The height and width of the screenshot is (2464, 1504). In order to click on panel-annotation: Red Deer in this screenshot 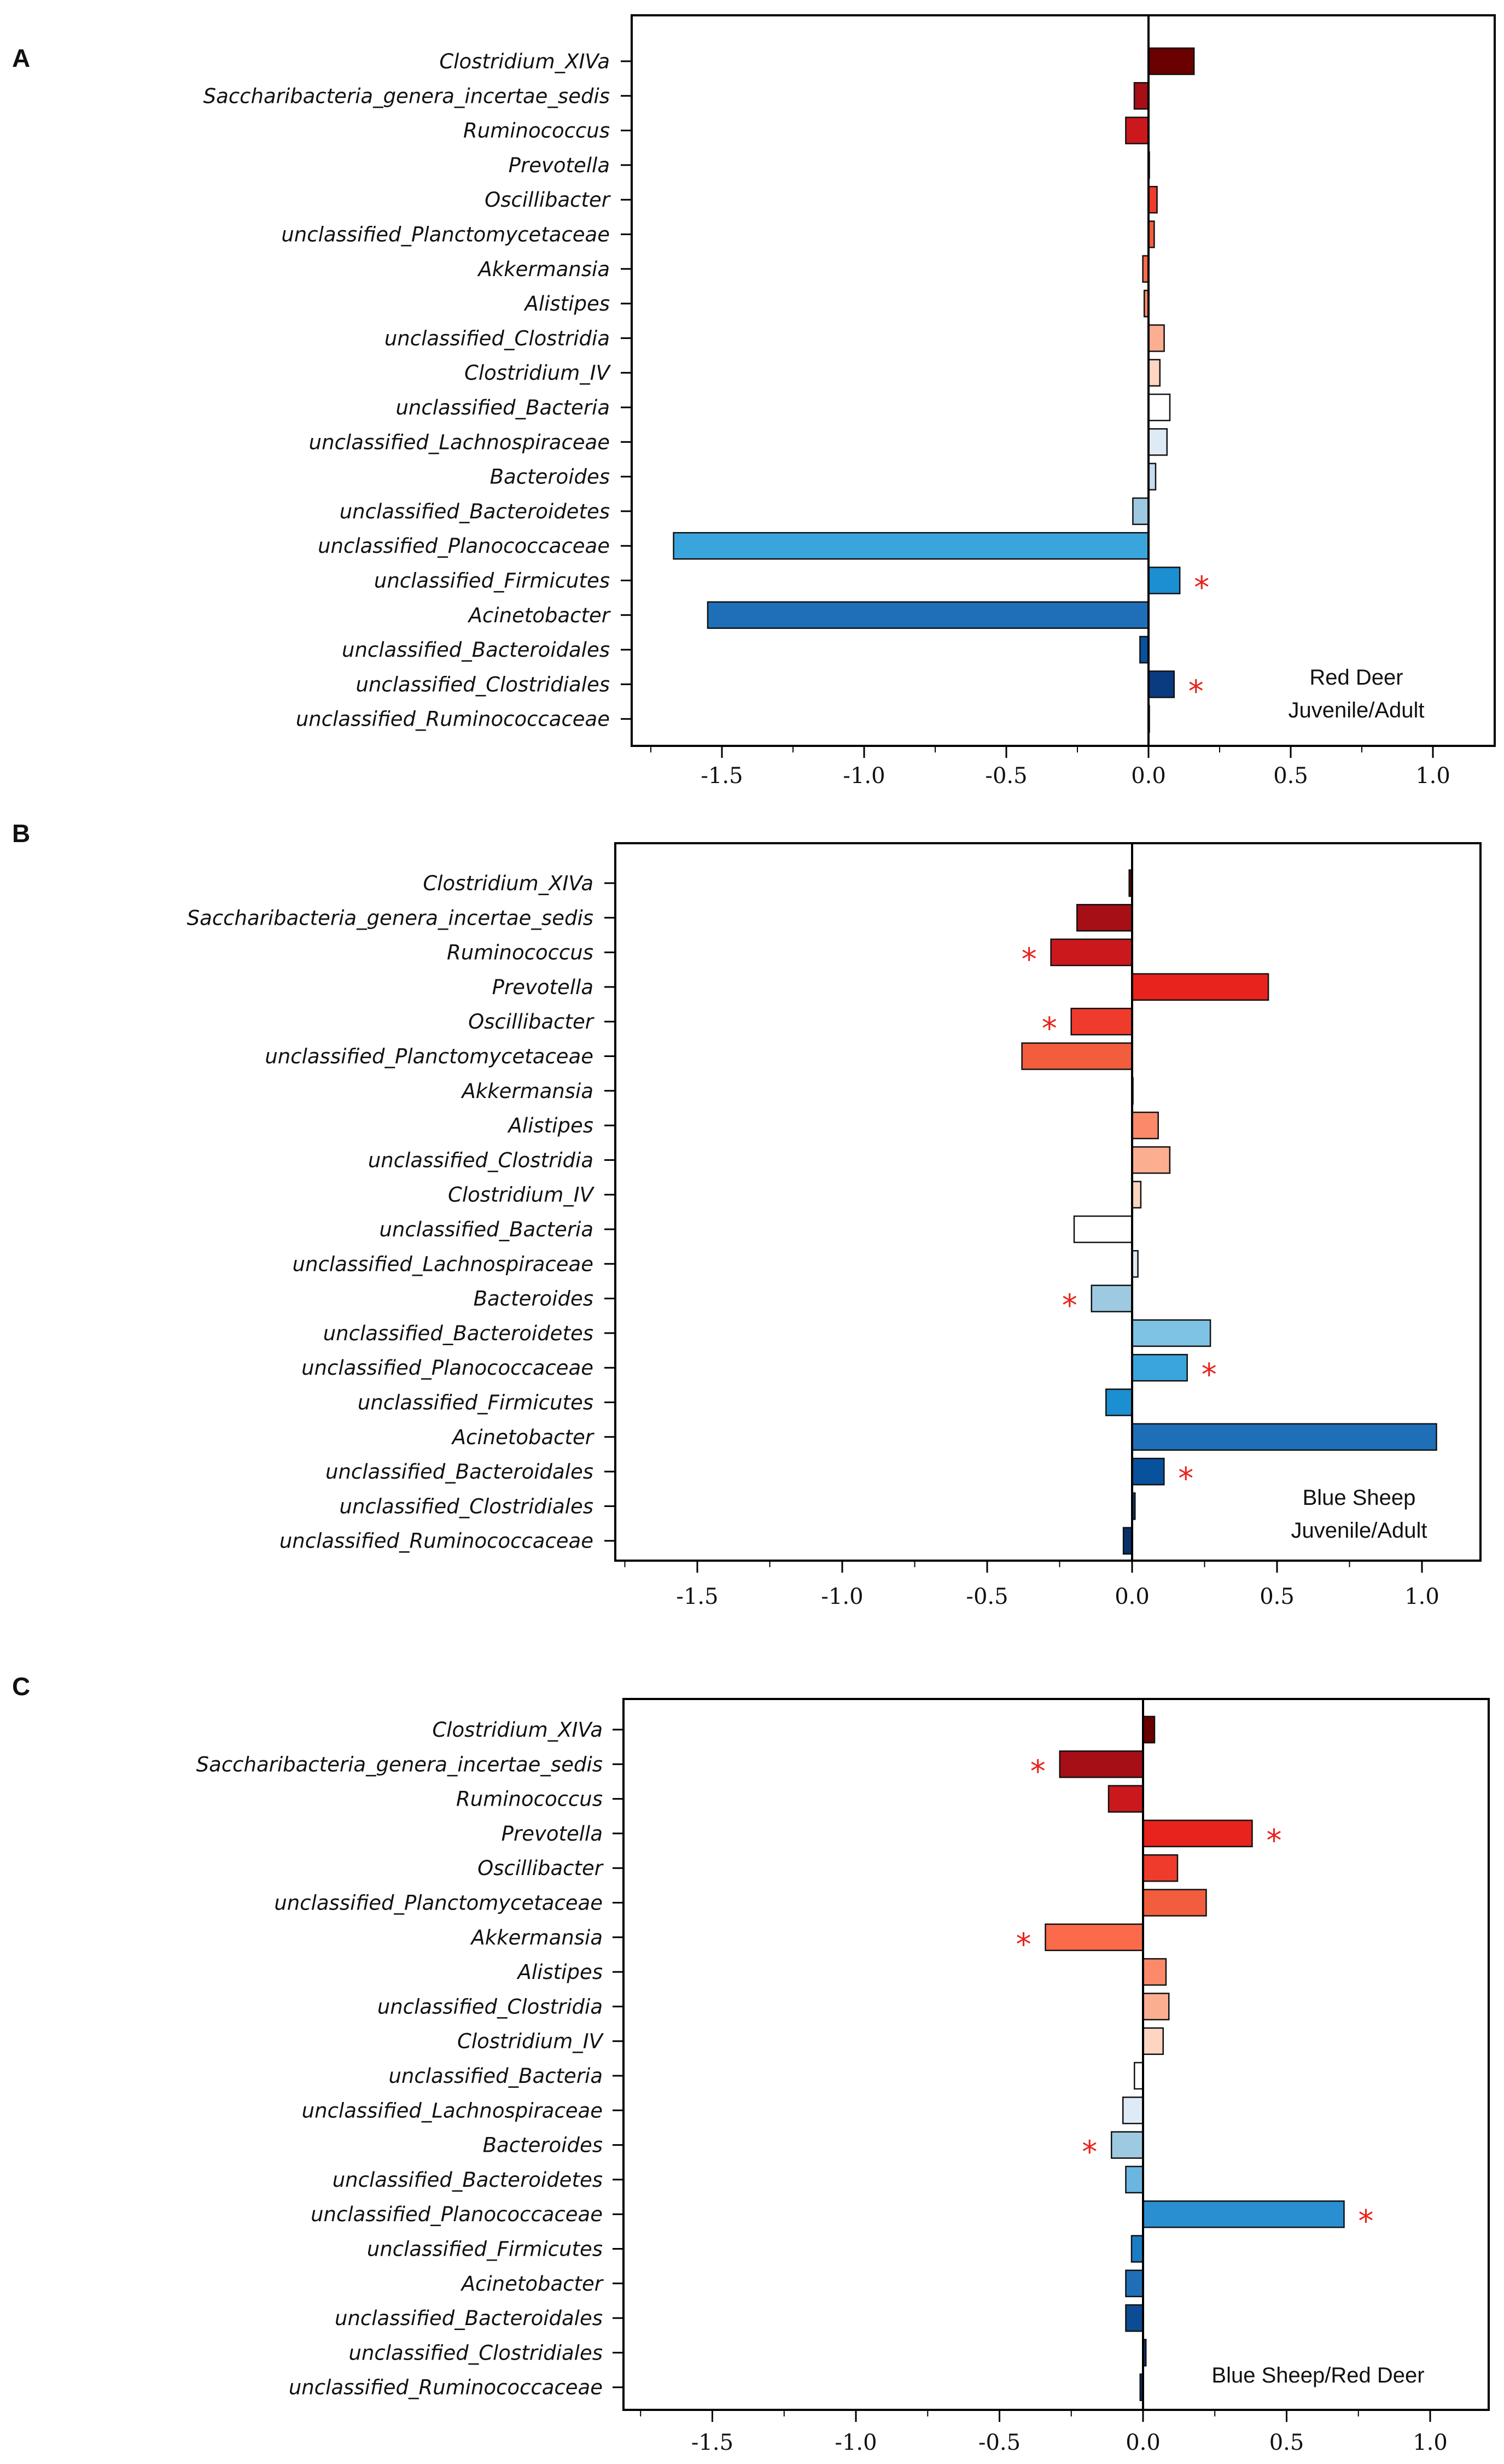, I will do `click(1356, 677)`.